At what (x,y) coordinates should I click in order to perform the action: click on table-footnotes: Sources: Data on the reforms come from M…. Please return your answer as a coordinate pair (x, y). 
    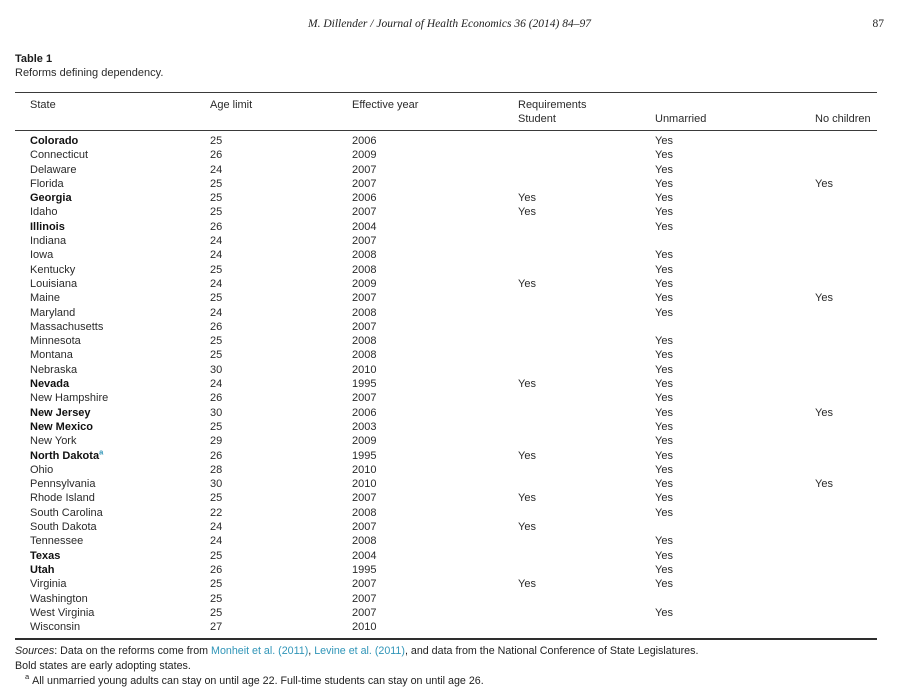
    Looking at the image, I should click on (446, 666).